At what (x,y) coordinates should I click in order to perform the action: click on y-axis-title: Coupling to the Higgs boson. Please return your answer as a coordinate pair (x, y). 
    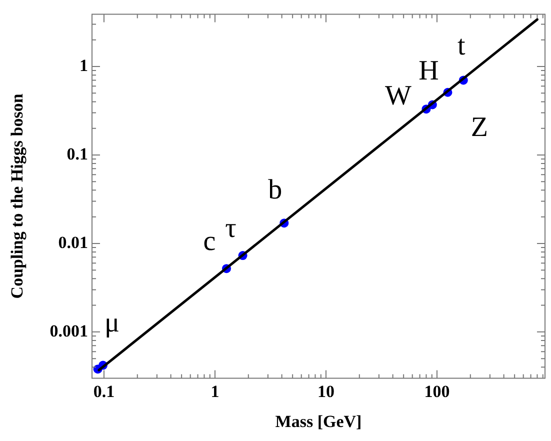
    Looking at the image, I should click on (17, 196).